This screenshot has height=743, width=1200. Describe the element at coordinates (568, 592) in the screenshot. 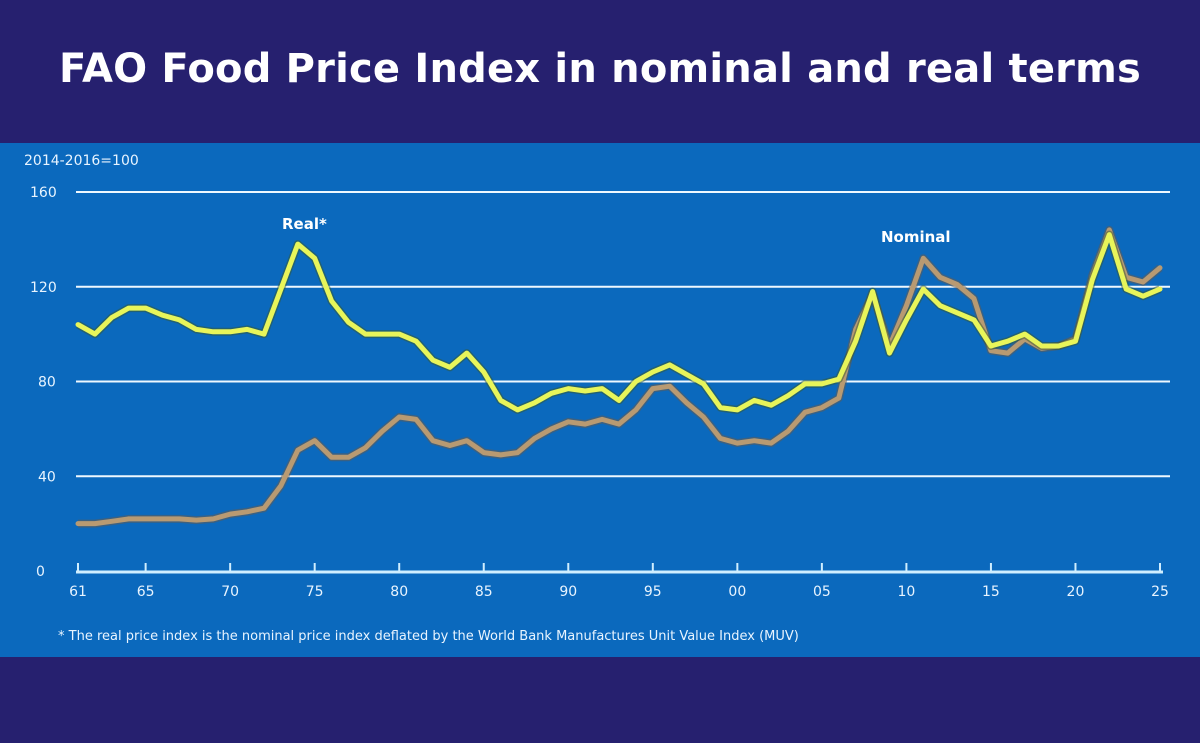

I see `x-tick-label: 90` at that location.